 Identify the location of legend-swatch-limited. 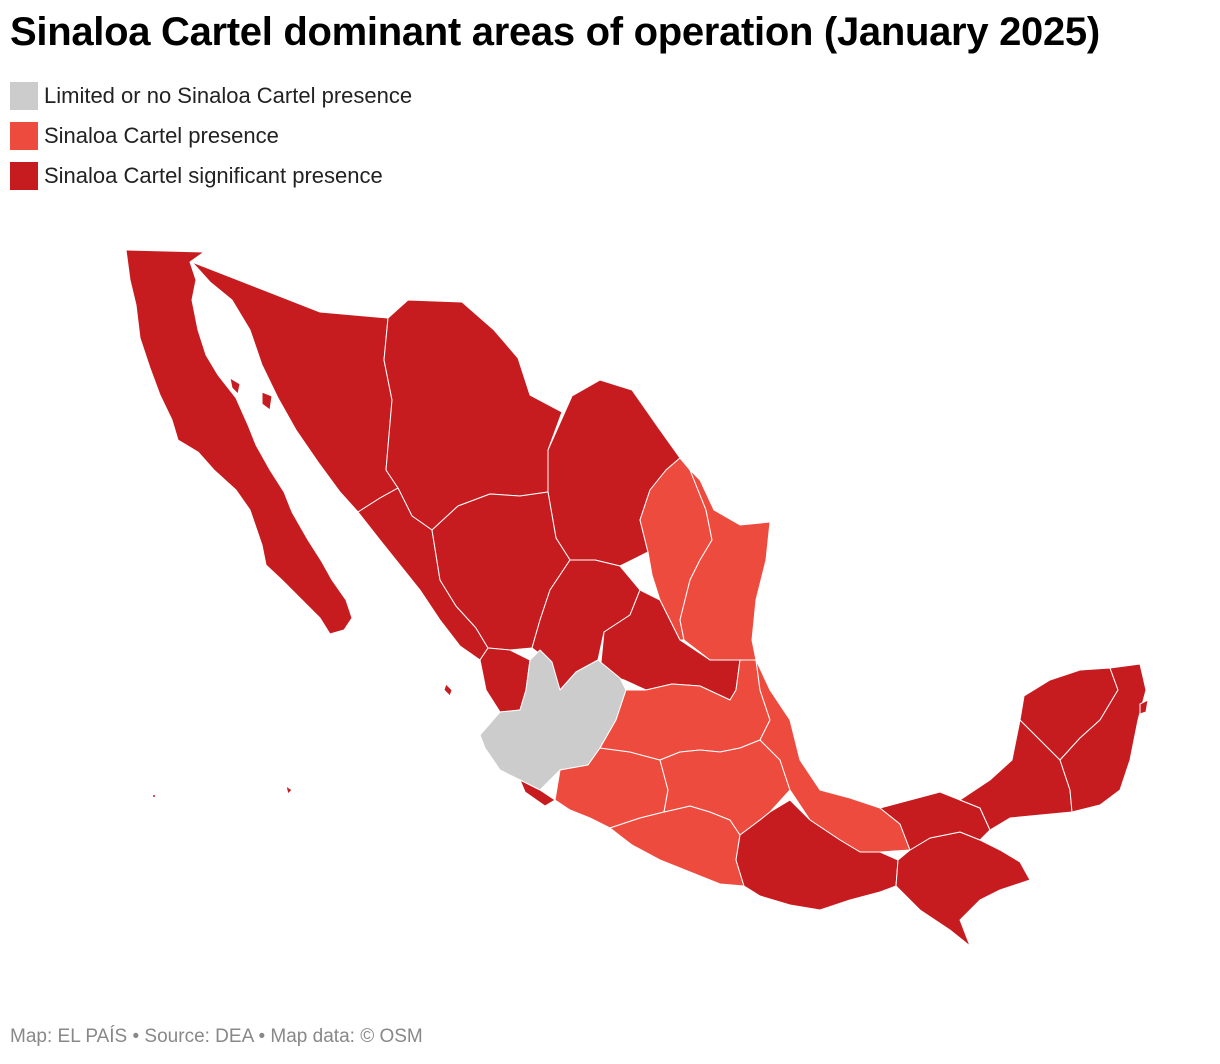
(24, 96).